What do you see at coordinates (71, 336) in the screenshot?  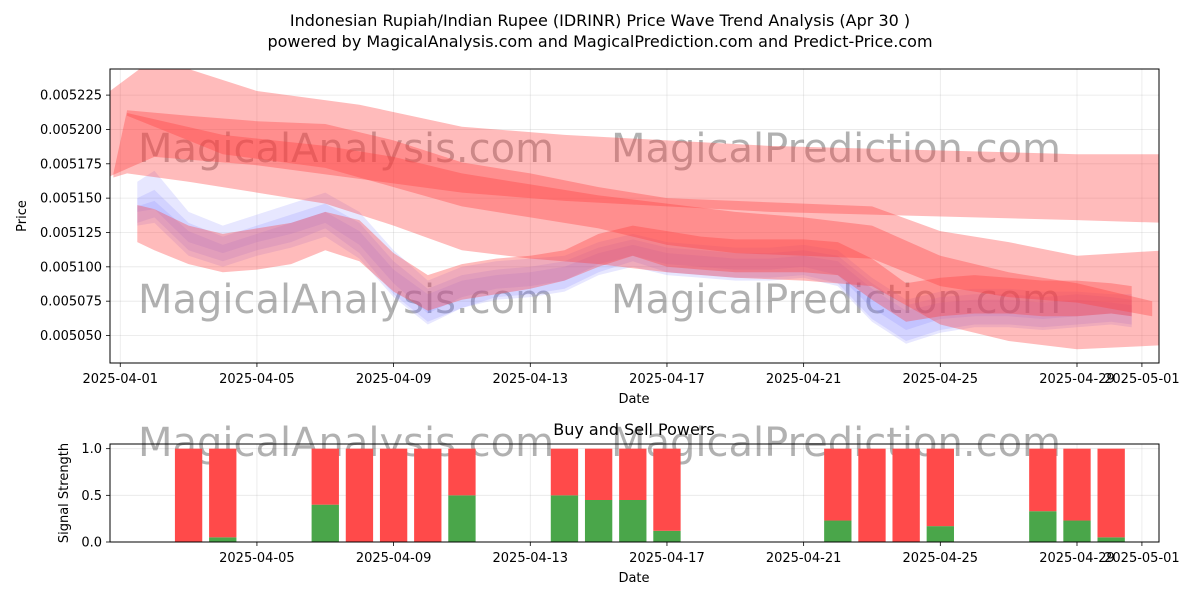 I see `price-y-tick-label: 0.005050` at bounding box center [71, 336].